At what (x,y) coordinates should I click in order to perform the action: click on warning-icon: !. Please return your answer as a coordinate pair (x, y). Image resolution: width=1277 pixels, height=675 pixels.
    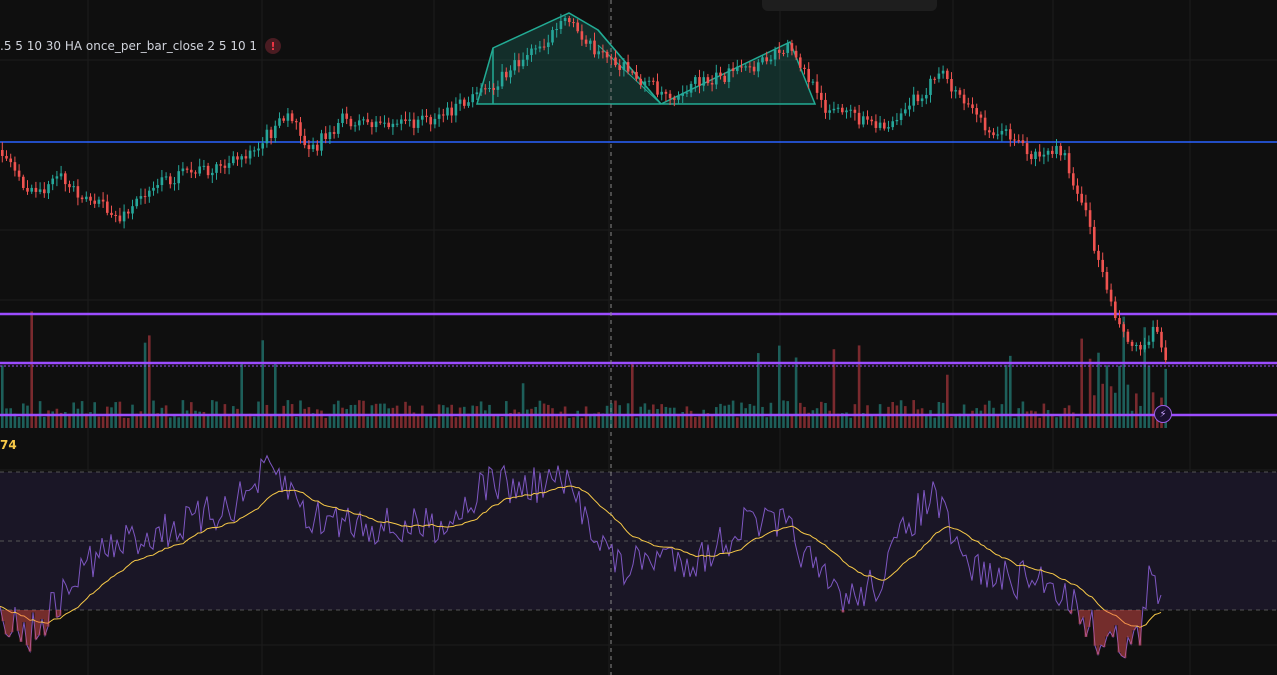
    Looking at the image, I should click on (273, 46).